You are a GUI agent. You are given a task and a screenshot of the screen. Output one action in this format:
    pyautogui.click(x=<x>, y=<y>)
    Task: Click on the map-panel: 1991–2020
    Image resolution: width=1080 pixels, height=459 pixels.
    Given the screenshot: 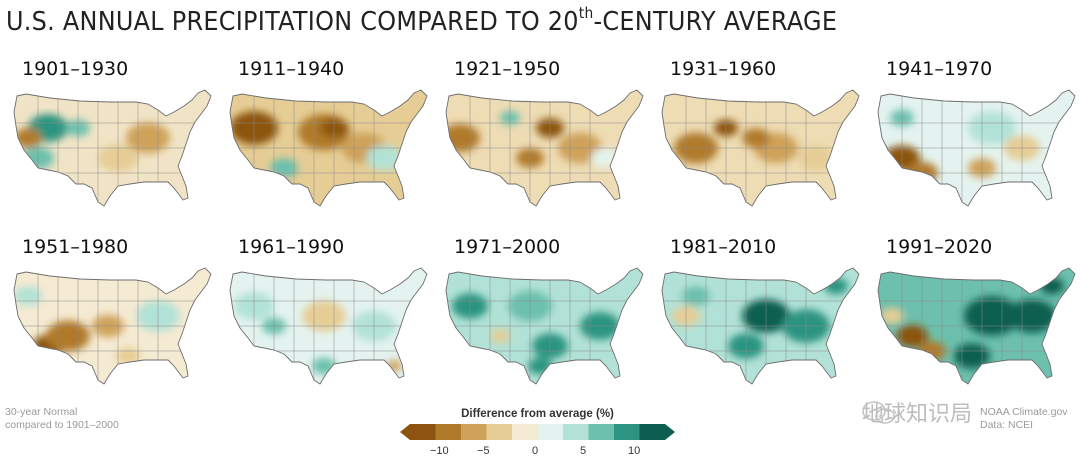 What is the action you would take?
    pyautogui.click(x=976, y=331)
    